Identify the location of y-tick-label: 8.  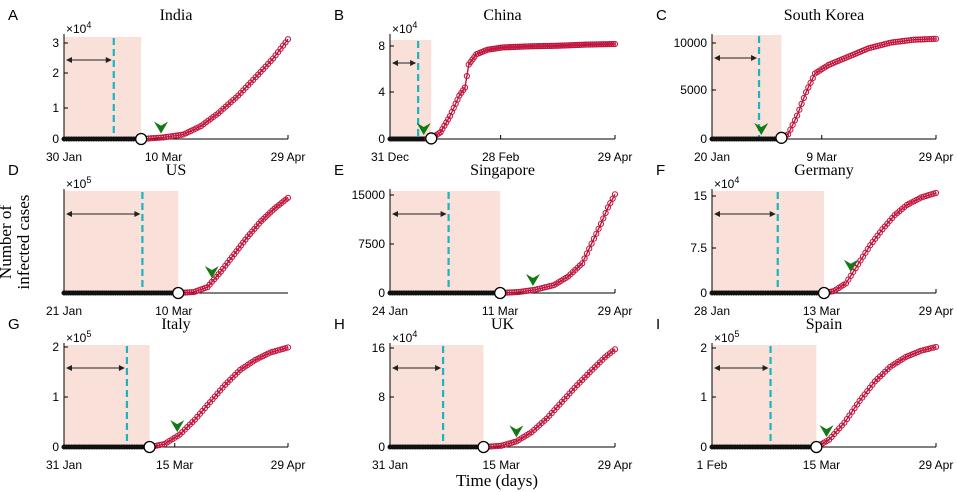
(381, 397).